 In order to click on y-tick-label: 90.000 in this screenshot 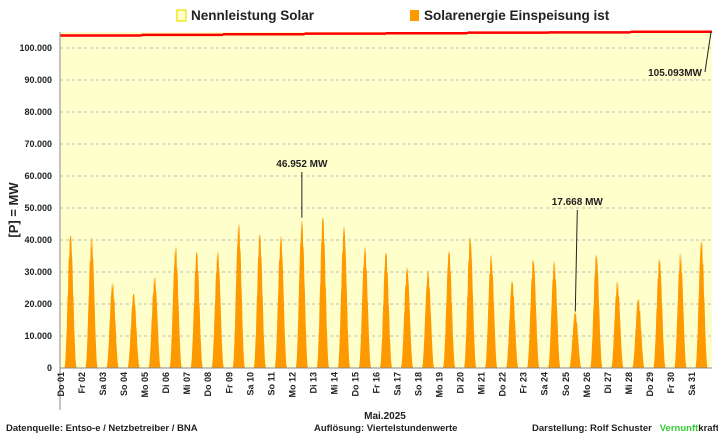, I will do `click(38, 80)`.